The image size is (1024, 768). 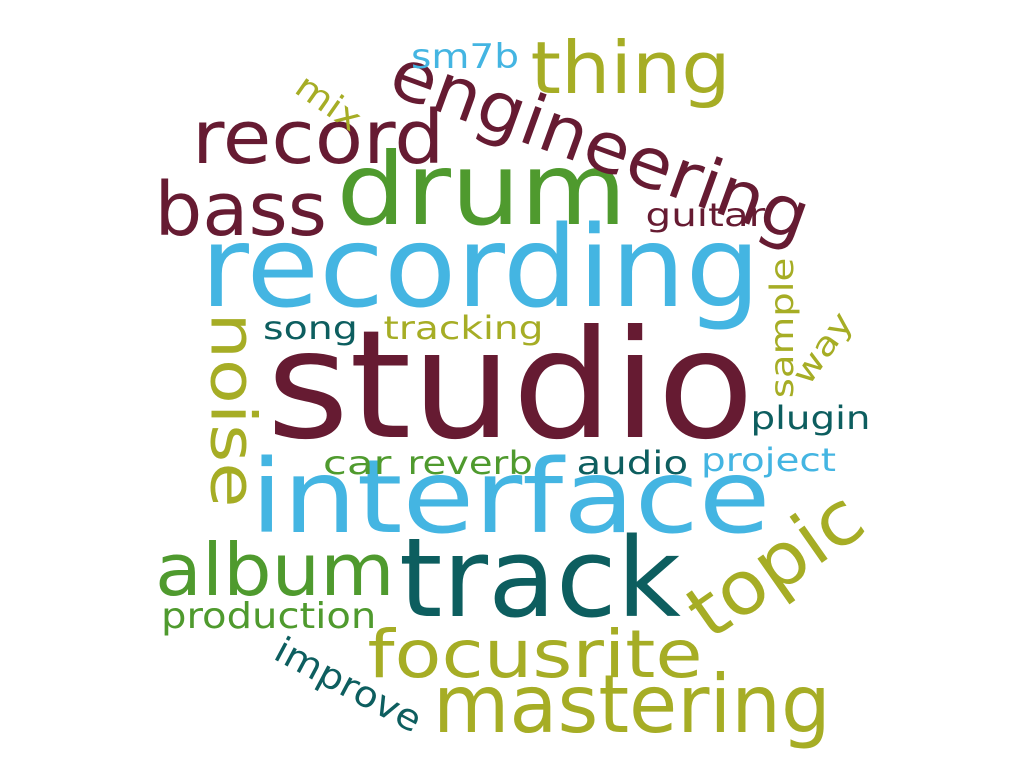 What do you see at coordinates (540, 578) in the screenshot?
I see `word-track: track` at bounding box center [540, 578].